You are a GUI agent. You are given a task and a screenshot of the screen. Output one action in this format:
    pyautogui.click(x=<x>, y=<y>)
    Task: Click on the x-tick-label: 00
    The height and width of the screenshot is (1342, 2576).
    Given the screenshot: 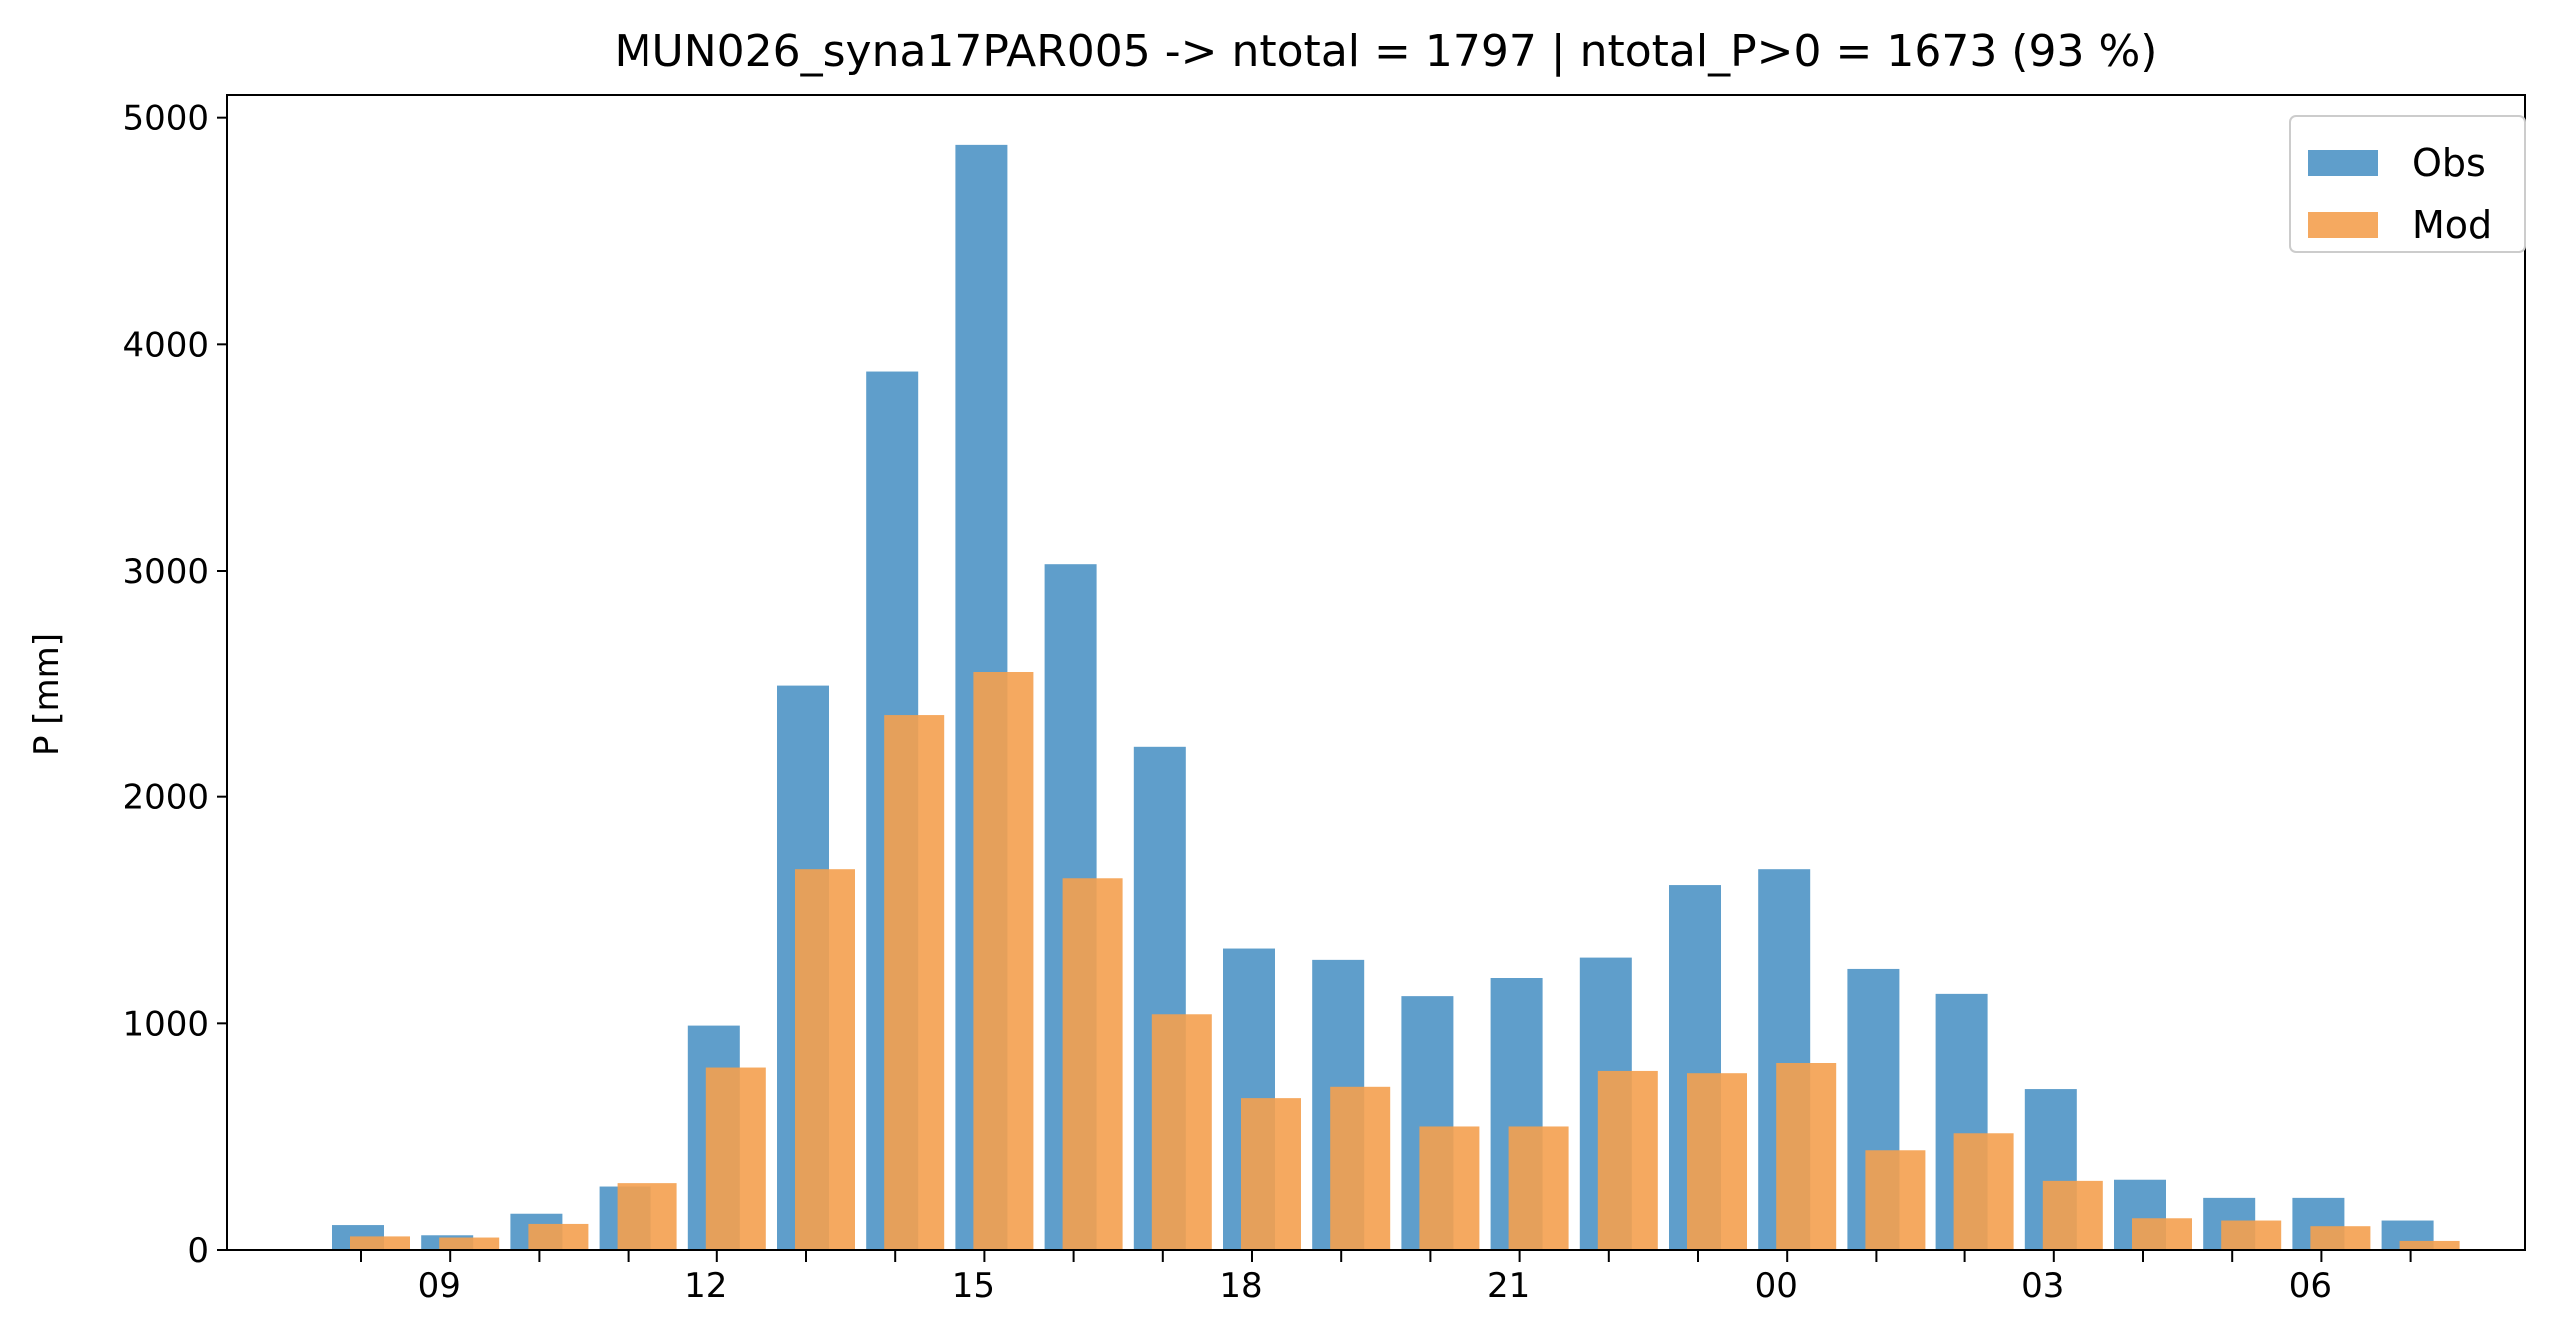 What is the action you would take?
    pyautogui.click(x=1776, y=1286)
    